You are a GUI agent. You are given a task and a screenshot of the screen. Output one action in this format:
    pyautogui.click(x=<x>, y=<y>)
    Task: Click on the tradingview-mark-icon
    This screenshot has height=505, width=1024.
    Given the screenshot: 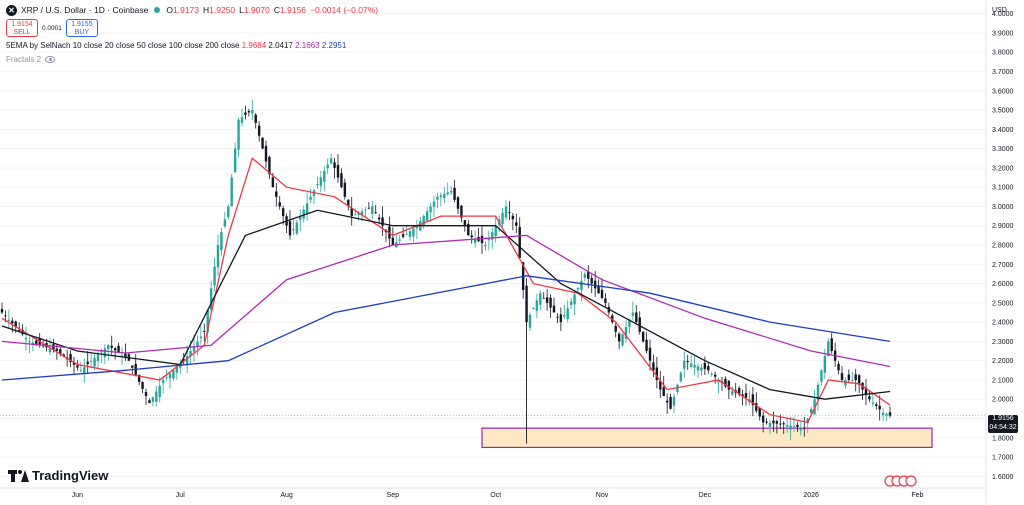 What is the action you would take?
    pyautogui.click(x=18, y=475)
    